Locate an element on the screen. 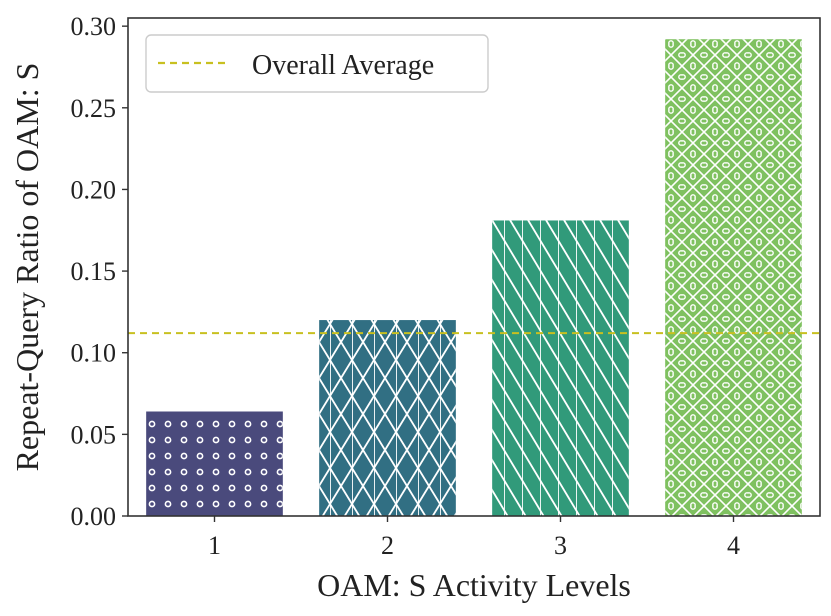  x-tick-label-3: 3 is located at coordinates (560, 545).